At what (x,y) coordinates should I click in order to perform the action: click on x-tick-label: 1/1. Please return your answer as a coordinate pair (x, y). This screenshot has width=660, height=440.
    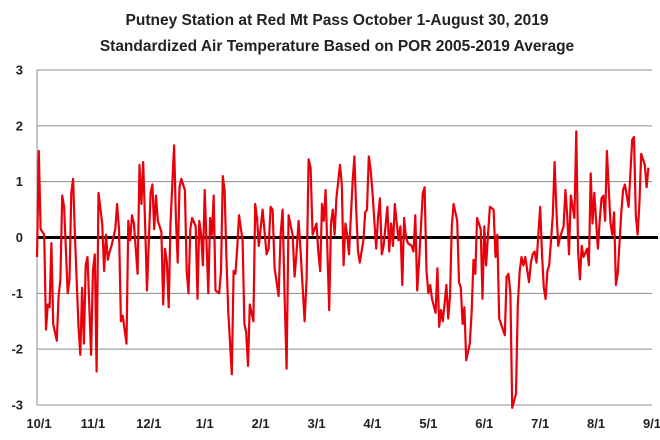
    Looking at the image, I should click on (205, 423).